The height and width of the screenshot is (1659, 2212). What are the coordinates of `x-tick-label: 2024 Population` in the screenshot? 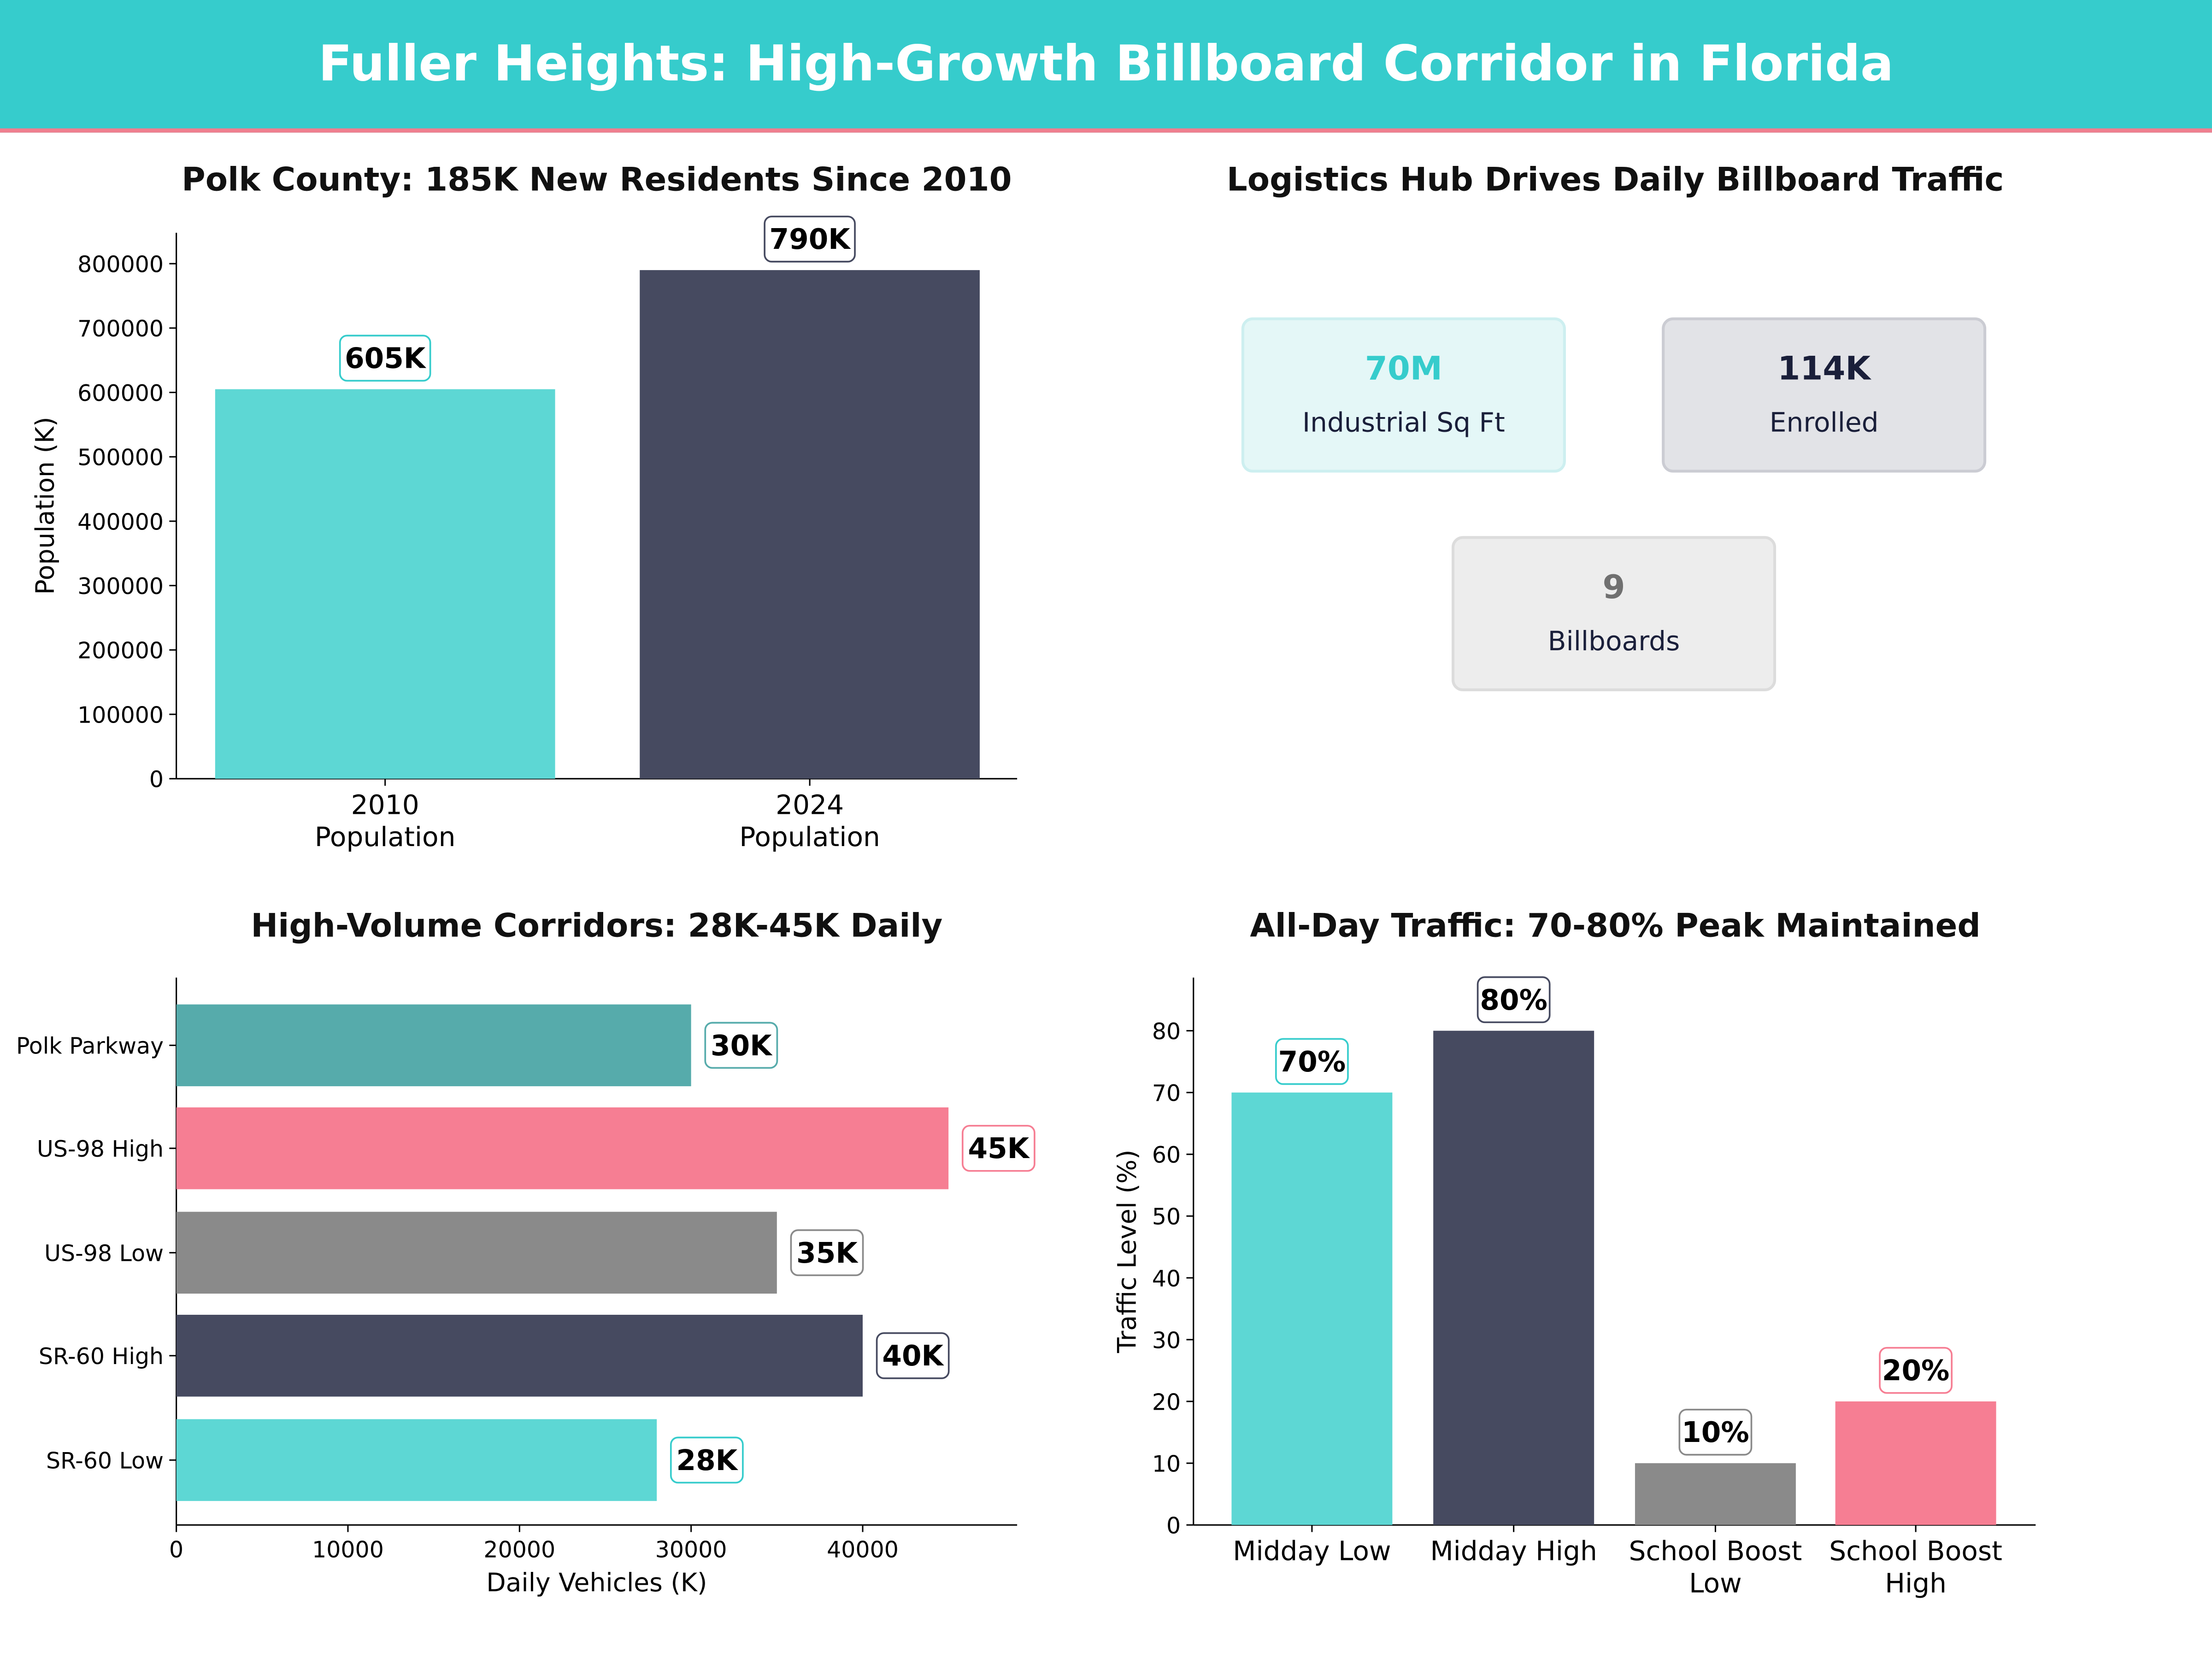 It's located at (809, 821).